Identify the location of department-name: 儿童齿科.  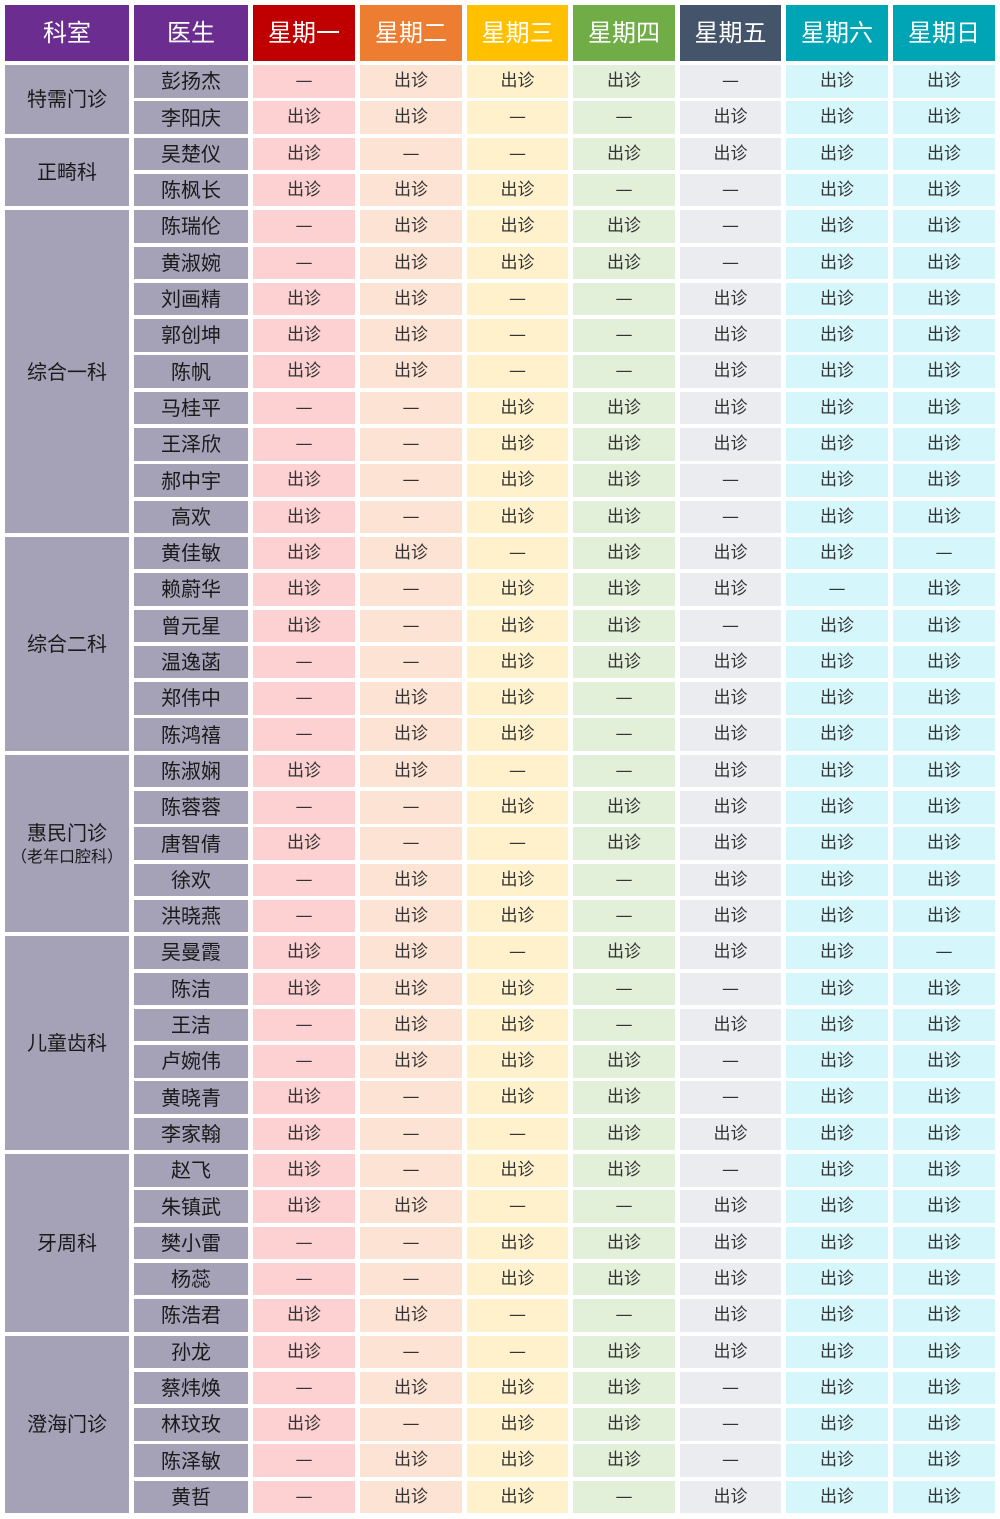
(67, 1043).